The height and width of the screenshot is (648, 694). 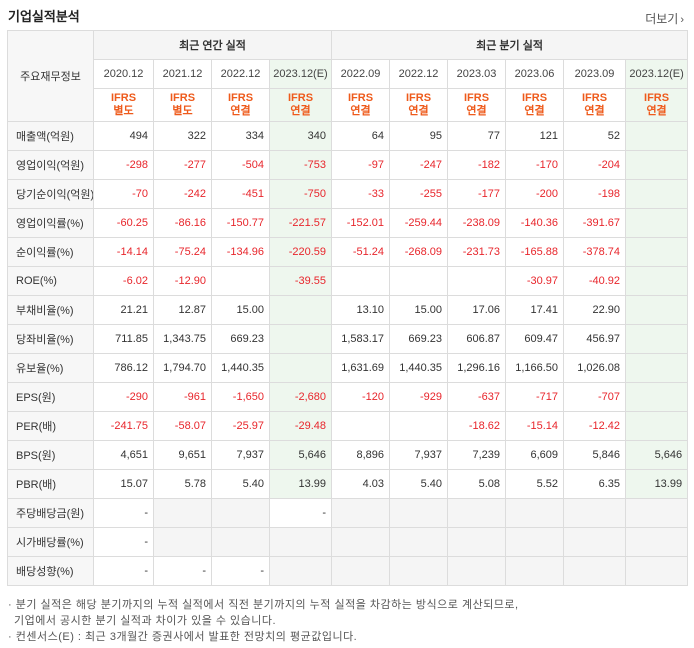 I want to click on value-cell: -30.97, so click(x=535, y=281).